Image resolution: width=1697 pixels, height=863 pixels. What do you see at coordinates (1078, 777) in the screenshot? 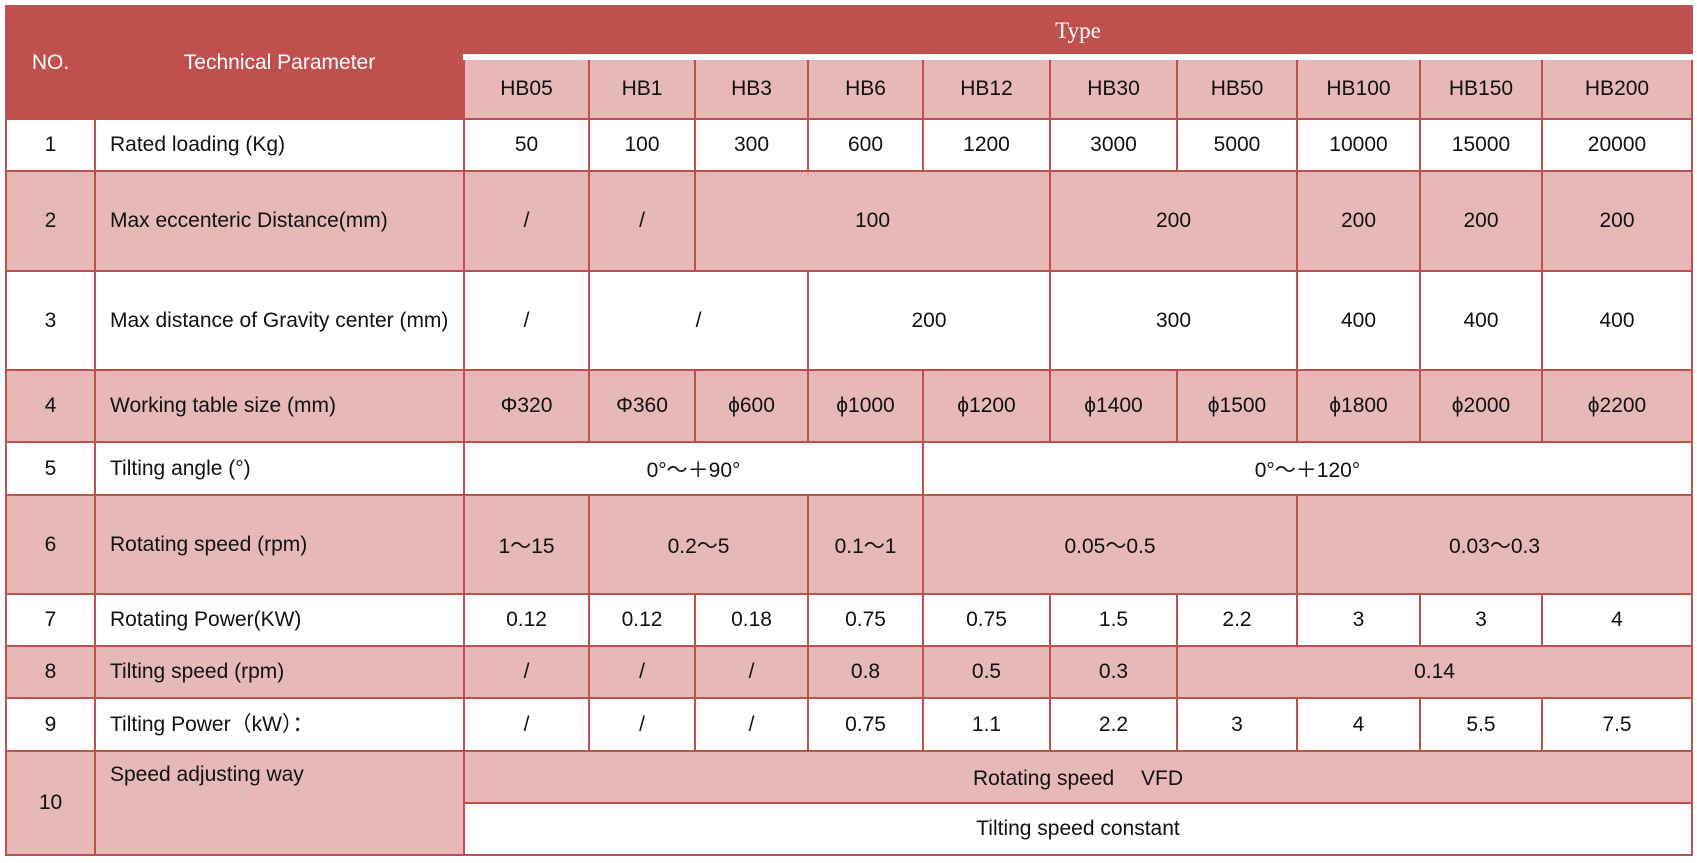
I see `value-cell: Rotating speed VFD` at bounding box center [1078, 777].